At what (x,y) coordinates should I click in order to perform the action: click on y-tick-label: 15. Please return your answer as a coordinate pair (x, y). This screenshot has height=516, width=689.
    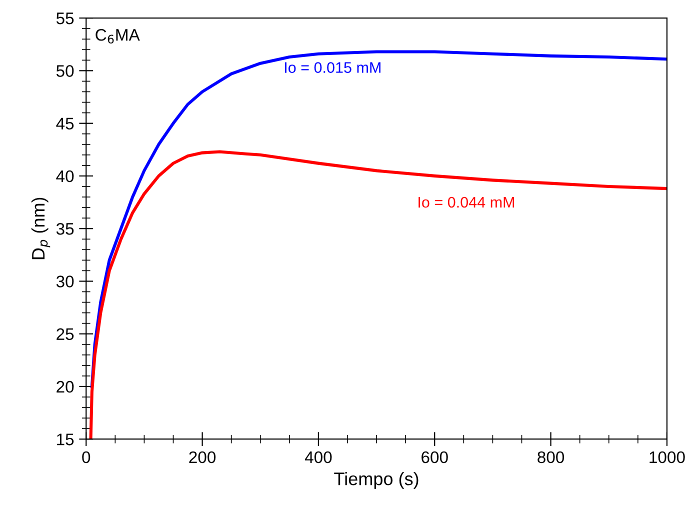
    Looking at the image, I should click on (65, 440).